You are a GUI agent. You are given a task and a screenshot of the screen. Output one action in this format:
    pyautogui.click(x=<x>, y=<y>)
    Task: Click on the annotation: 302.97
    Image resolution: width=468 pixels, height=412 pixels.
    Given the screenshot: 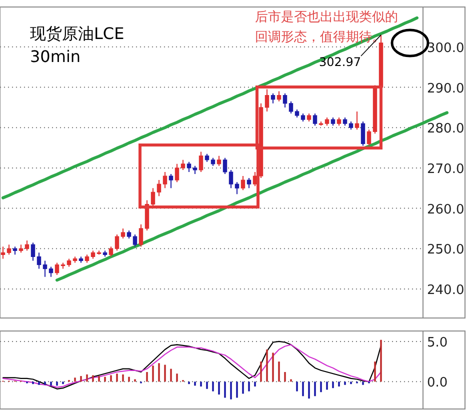 What is the action you would take?
    pyautogui.click(x=340, y=62)
    